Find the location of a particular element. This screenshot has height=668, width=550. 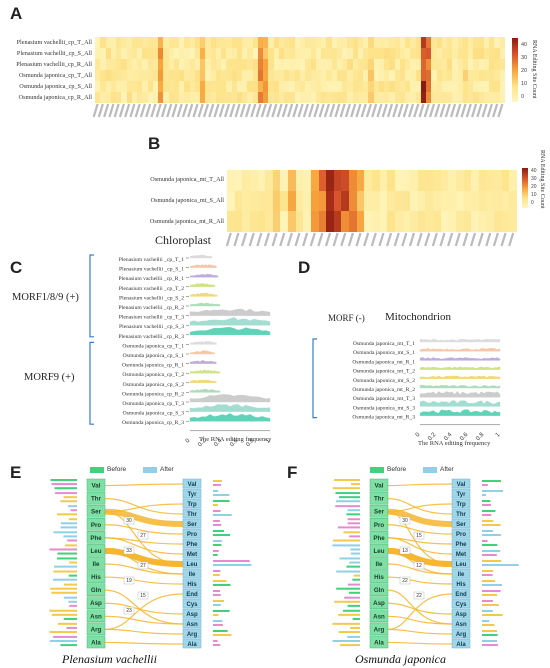

flow-label: 22 is located at coordinates (405, 581).